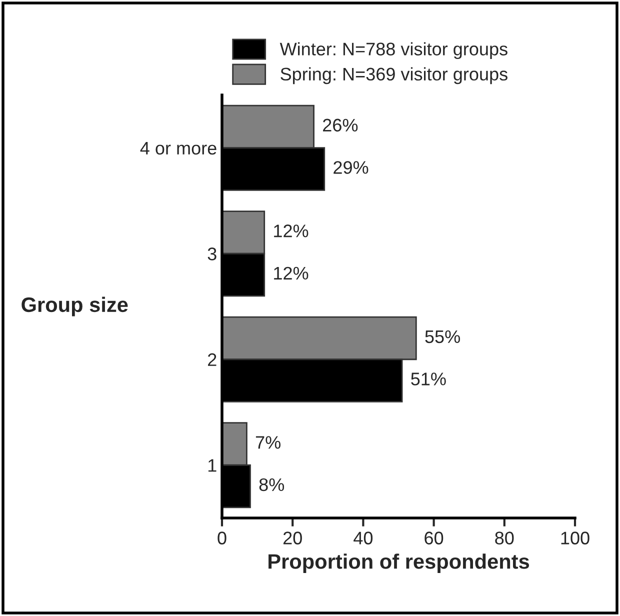 Image resolution: width=620 pixels, height=616 pixels. What do you see at coordinates (75, 306) in the screenshot?
I see `y-axis-title: Group size` at bounding box center [75, 306].